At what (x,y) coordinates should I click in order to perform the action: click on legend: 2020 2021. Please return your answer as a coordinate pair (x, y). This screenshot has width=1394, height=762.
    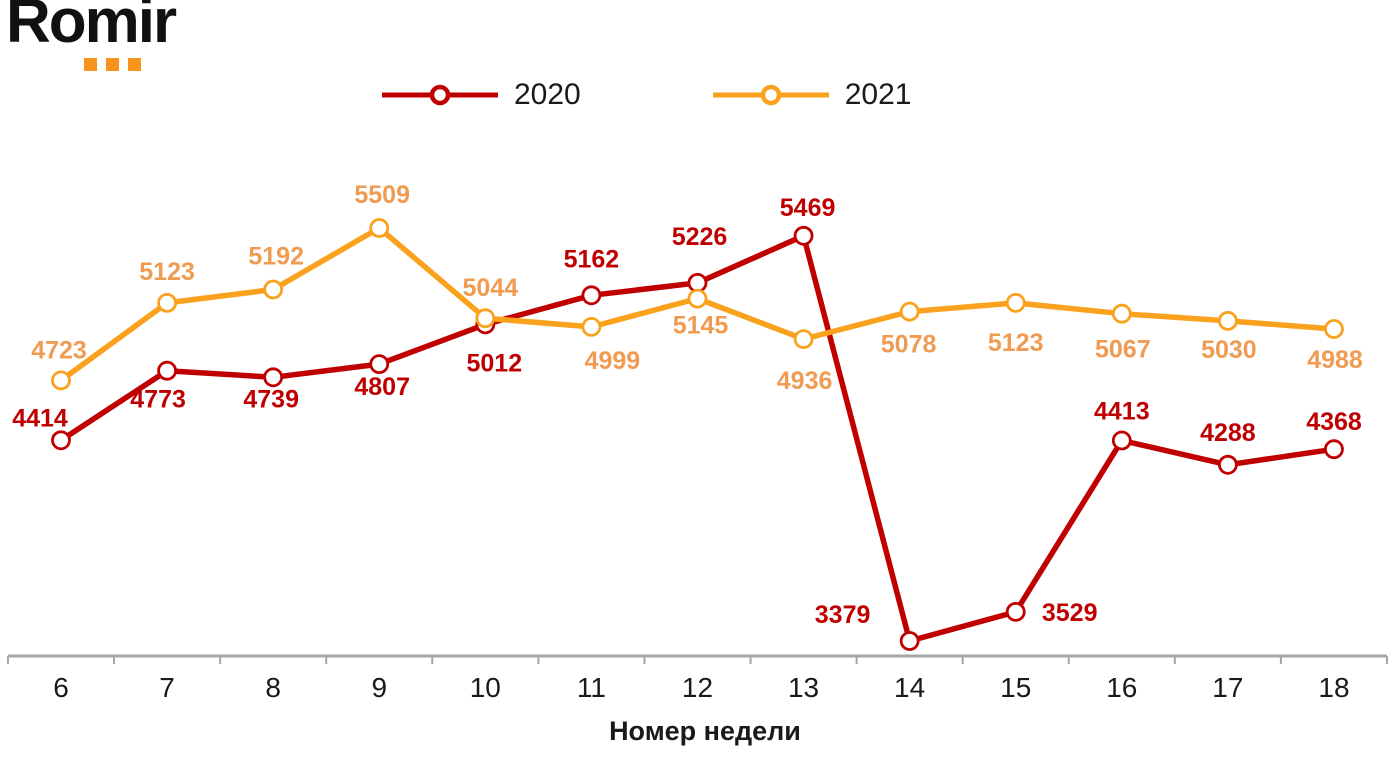
    Looking at the image, I should click on (646, 95).